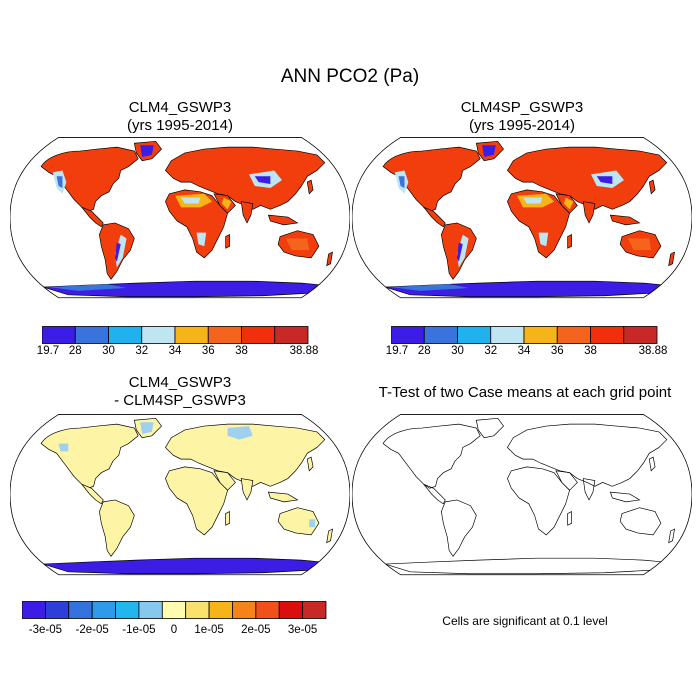 This screenshot has width=700, height=700. What do you see at coordinates (587, 455) in the screenshot?
I see `land-ea` at bounding box center [587, 455].